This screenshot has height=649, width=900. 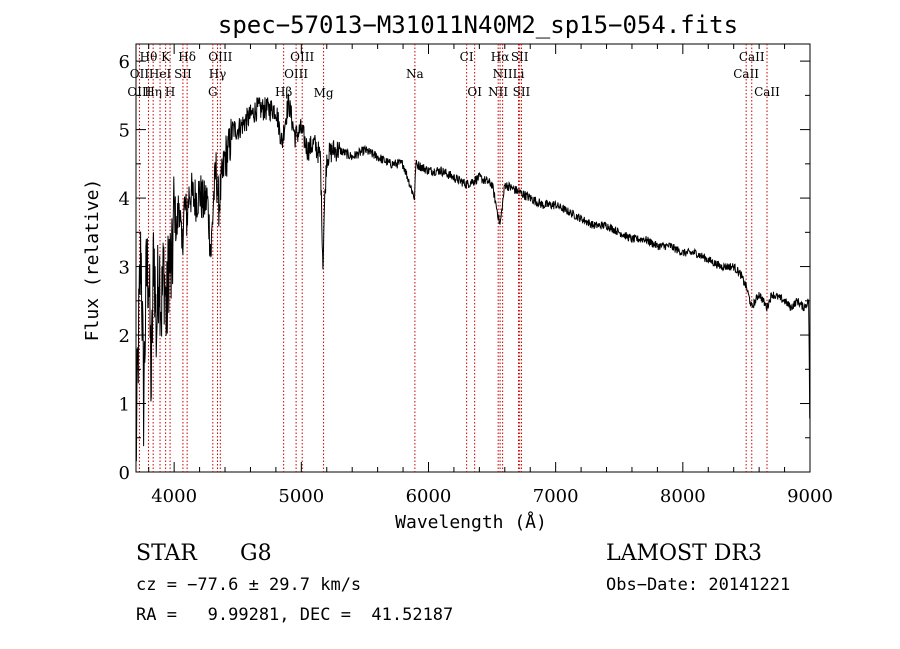 What do you see at coordinates (478, 25) in the screenshot?
I see `chart-title: spec−57013−M31011N40M2_sp15−054.fits` at bounding box center [478, 25].